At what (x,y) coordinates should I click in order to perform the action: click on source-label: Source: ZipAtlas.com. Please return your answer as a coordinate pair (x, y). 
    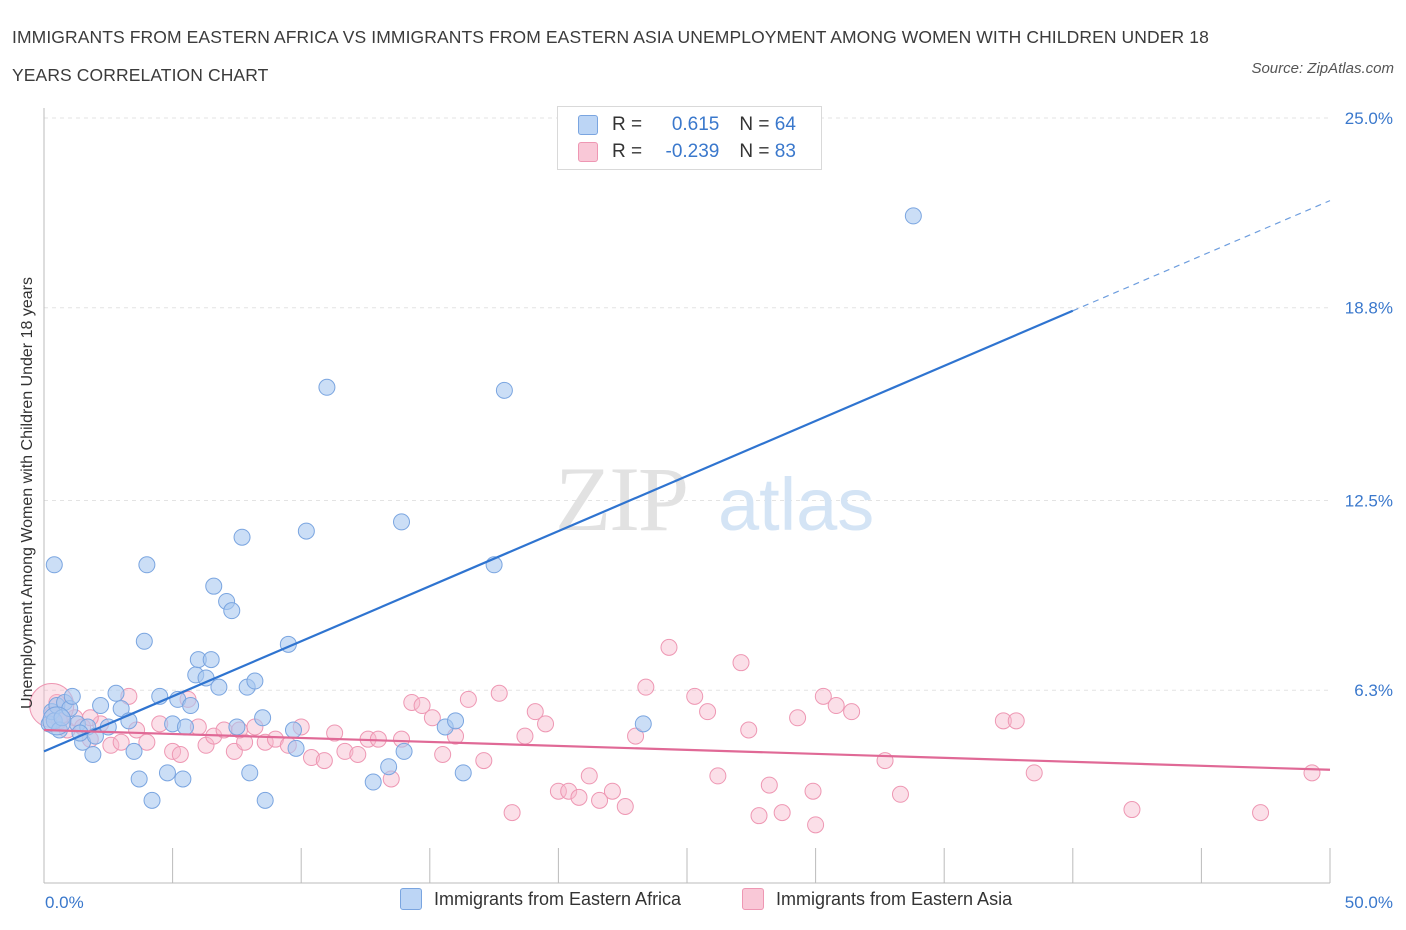
    Looking at the image, I should click on (1322, 68).